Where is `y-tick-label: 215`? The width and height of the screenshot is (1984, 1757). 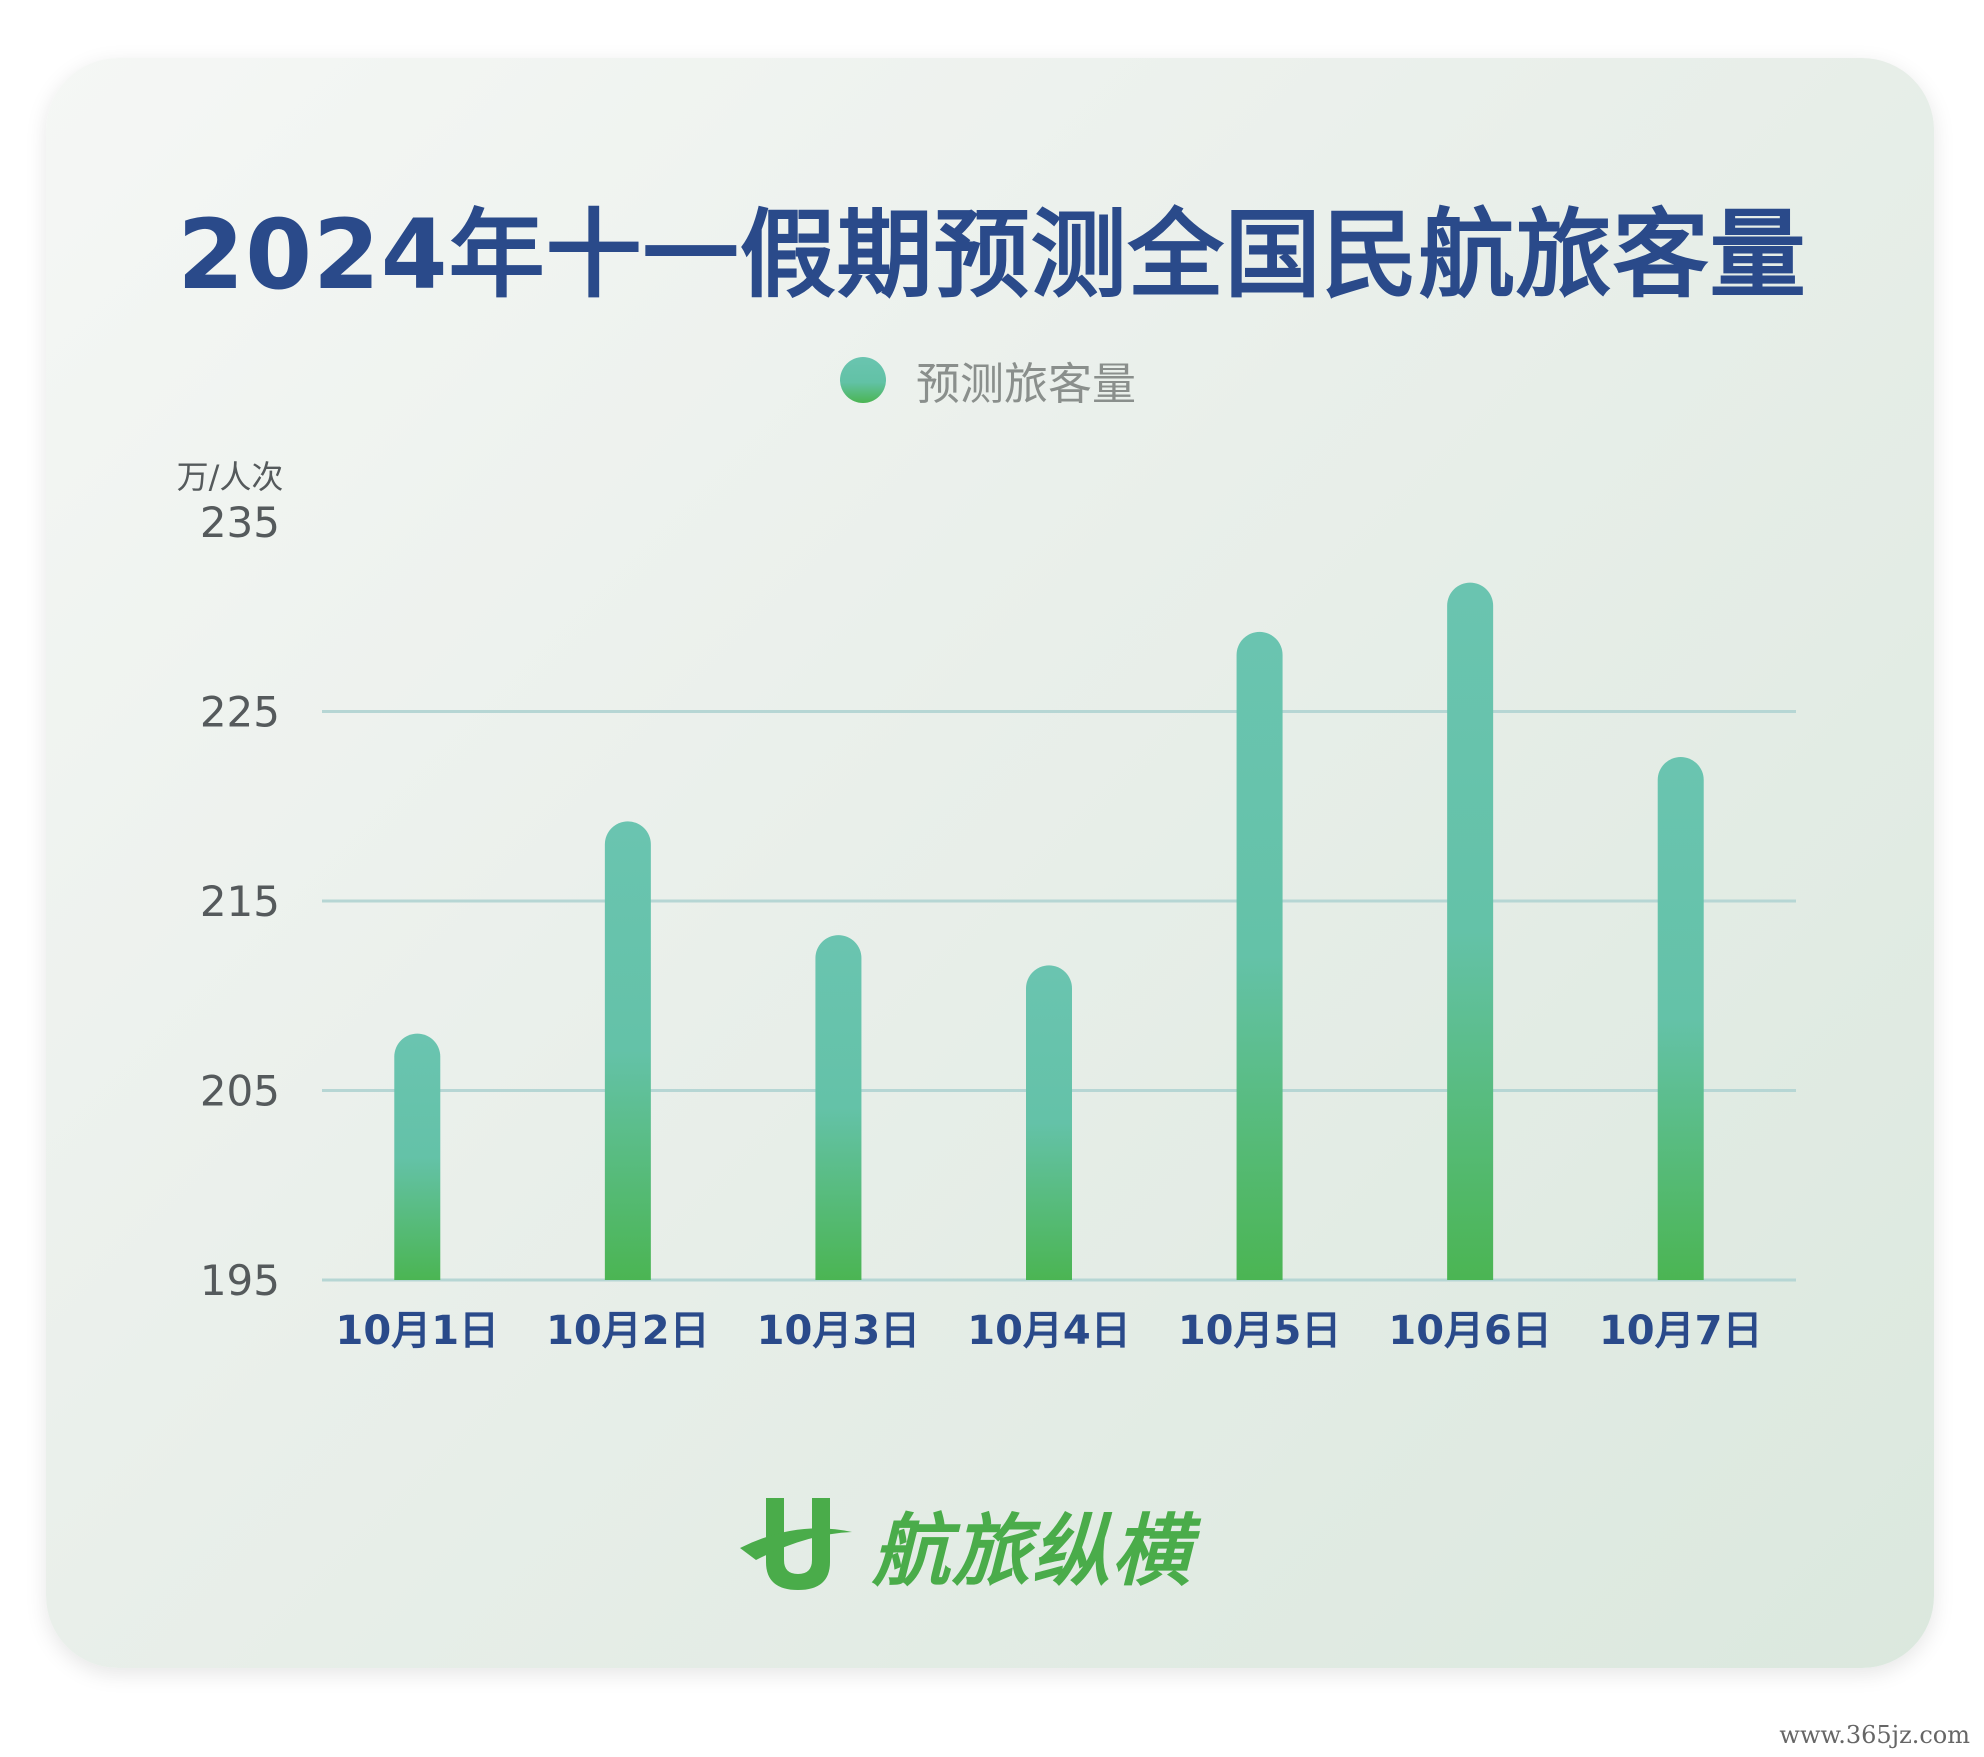
y-tick-label: 215 is located at coordinates (240, 901).